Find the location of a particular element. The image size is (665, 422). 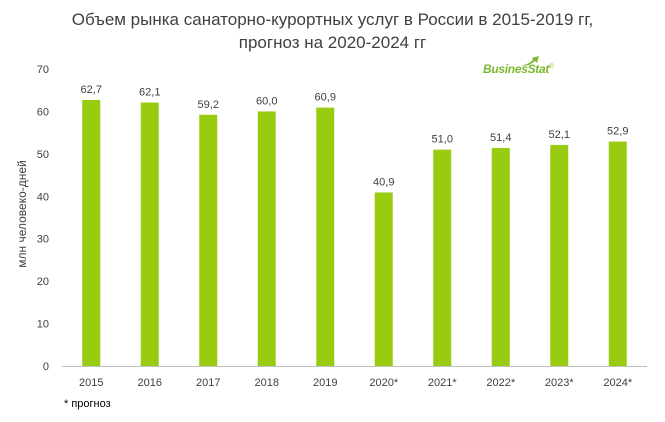

data-label: 52,1 is located at coordinates (559, 135).